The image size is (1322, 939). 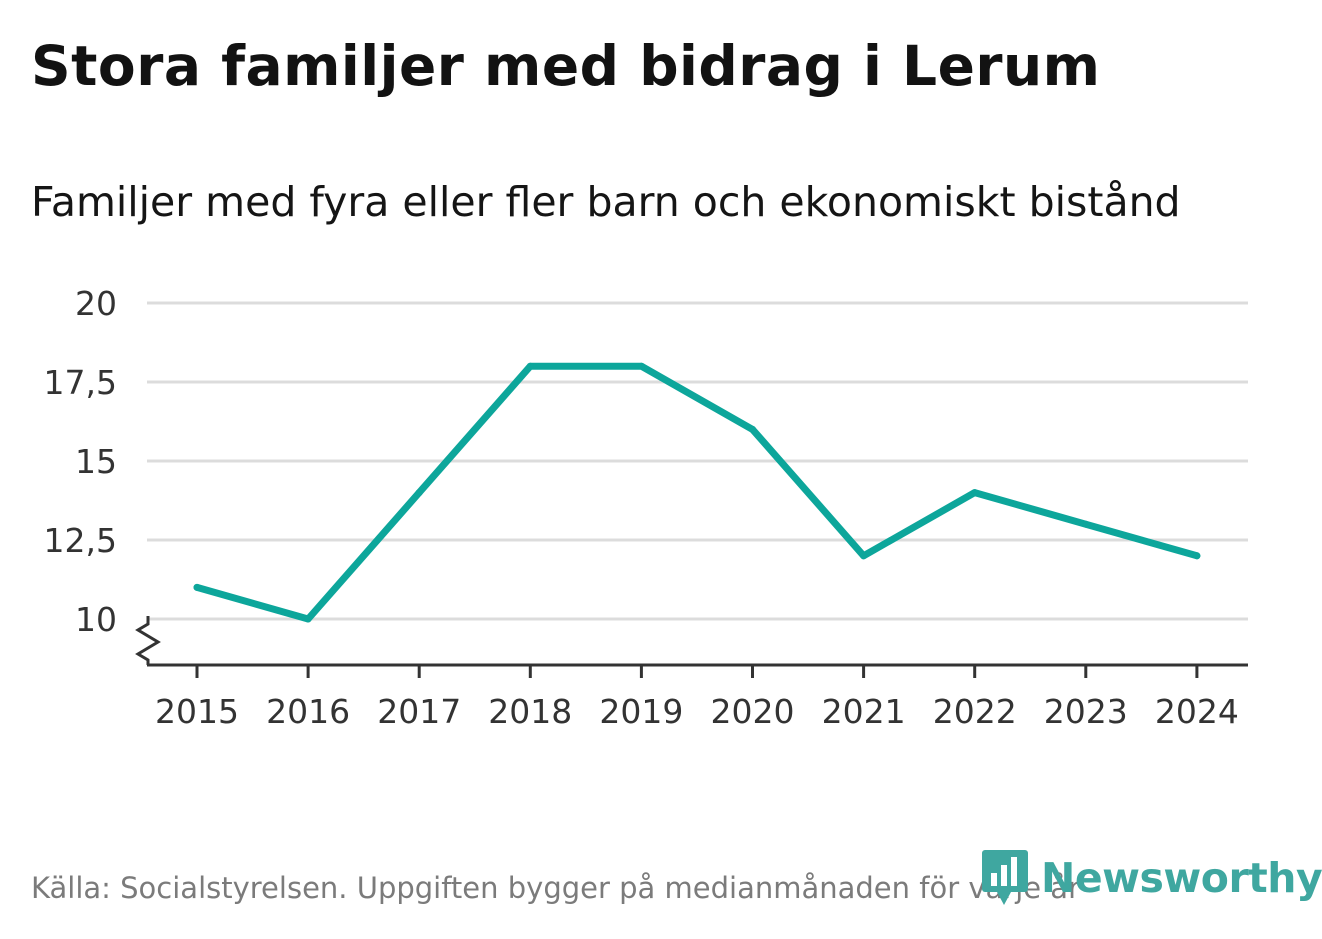 What do you see at coordinates (530, 711) in the screenshot?
I see `x-tick-label: 2018` at bounding box center [530, 711].